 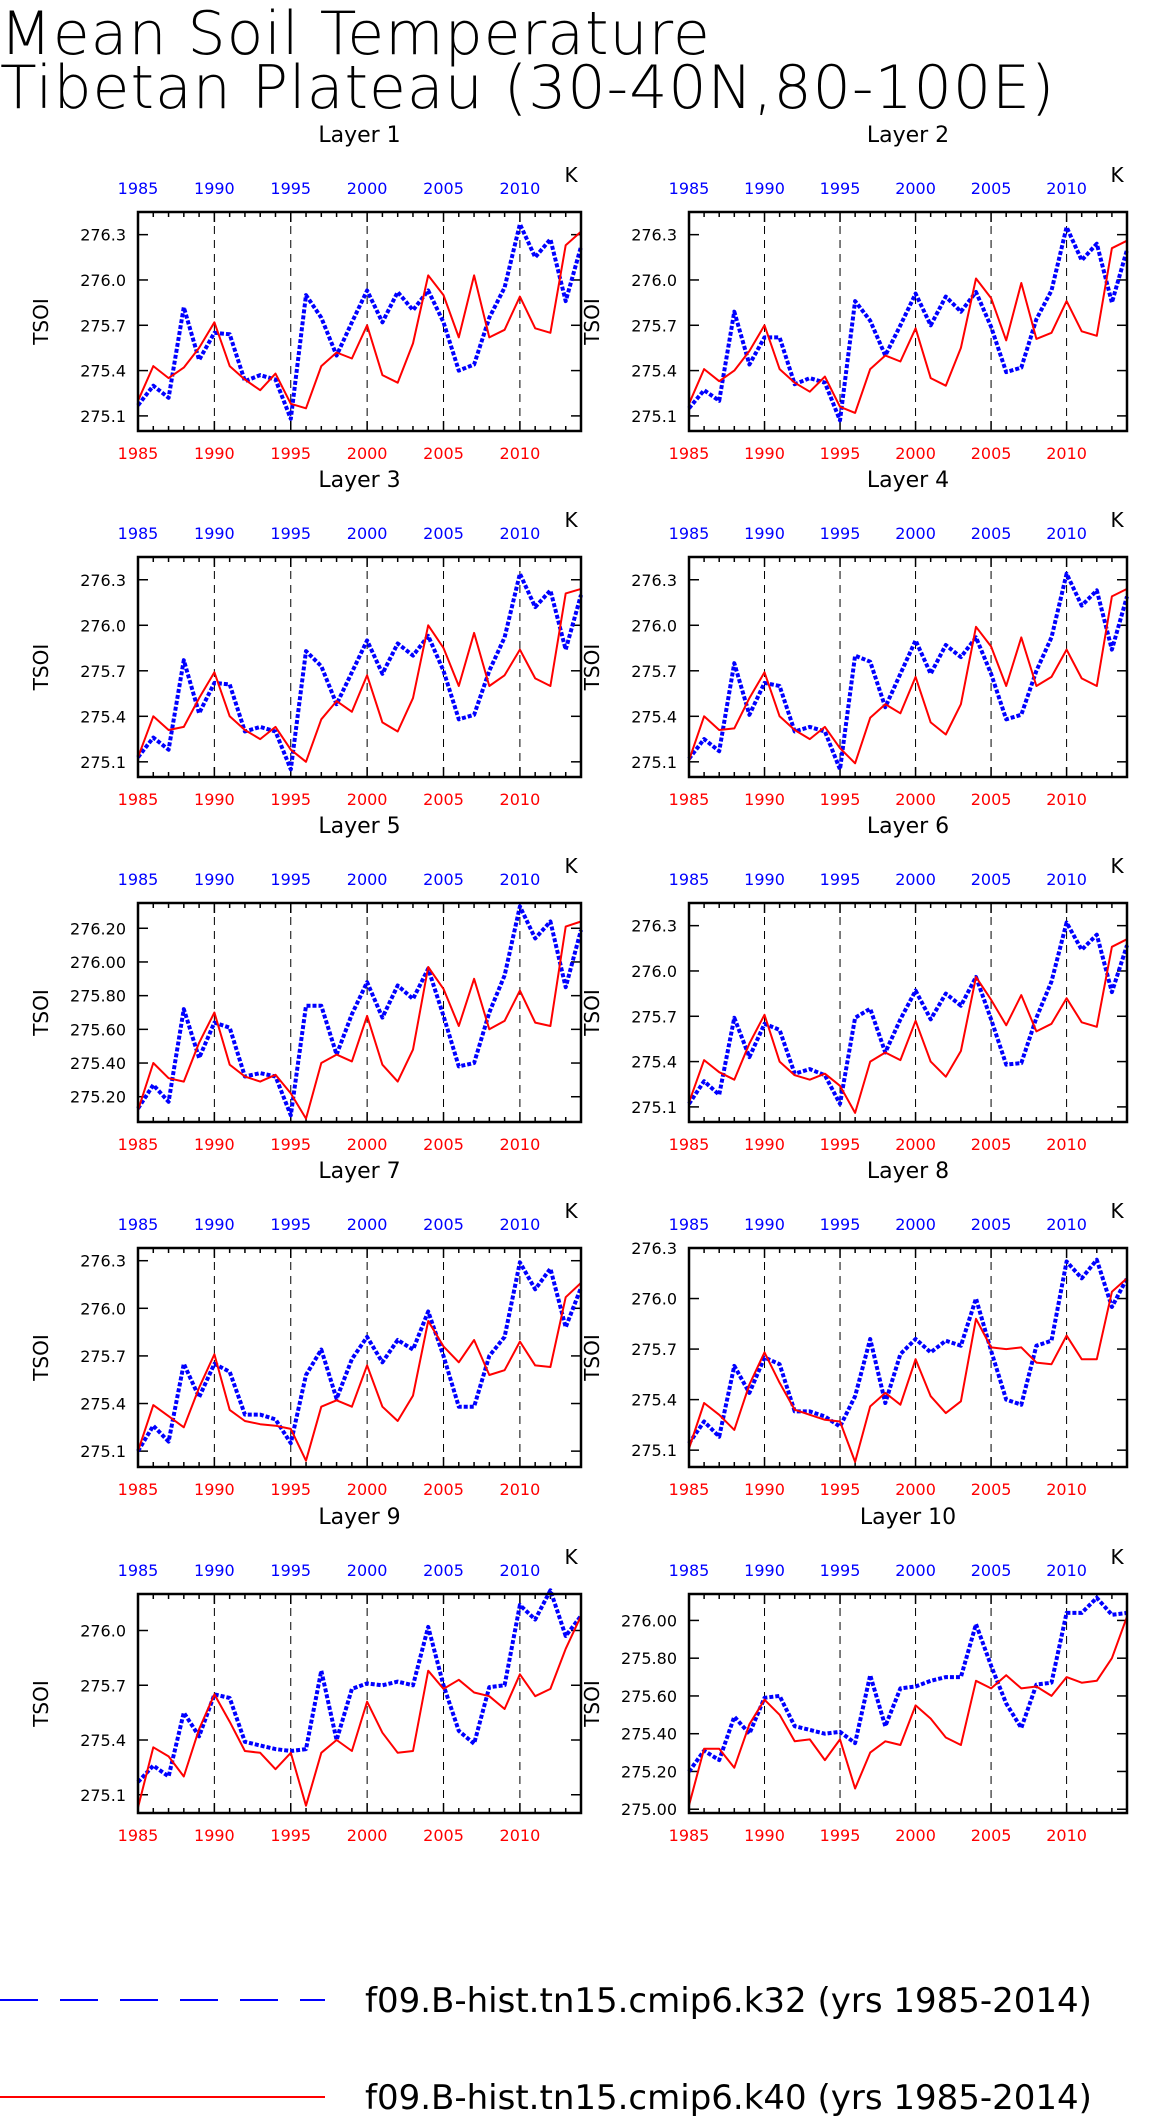 I want to click on y-tick-label: 275.00, so click(x=649, y=1809).